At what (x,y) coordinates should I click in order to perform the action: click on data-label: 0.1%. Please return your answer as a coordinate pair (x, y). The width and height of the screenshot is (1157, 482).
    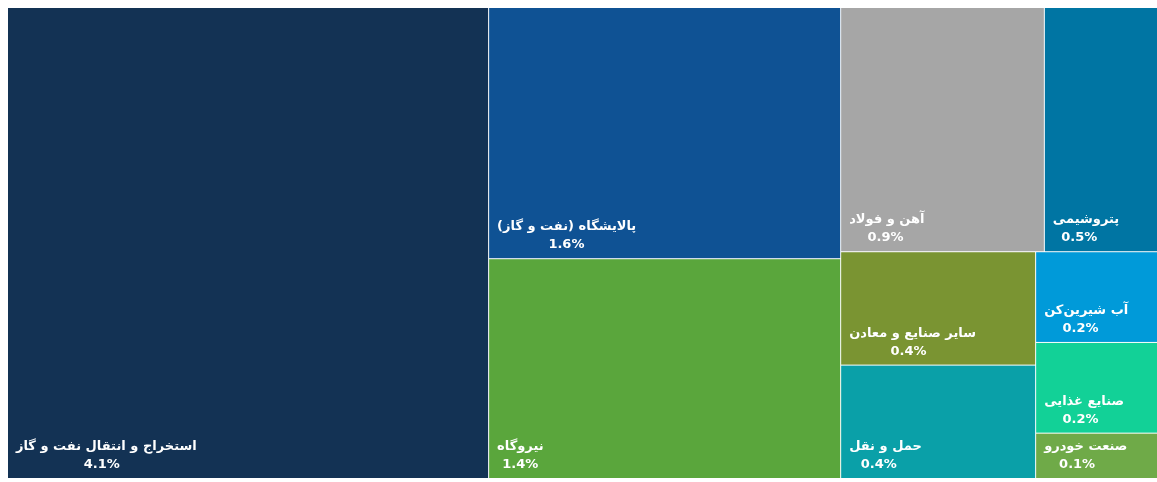
    Looking at the image, I should click on (1077, 463).